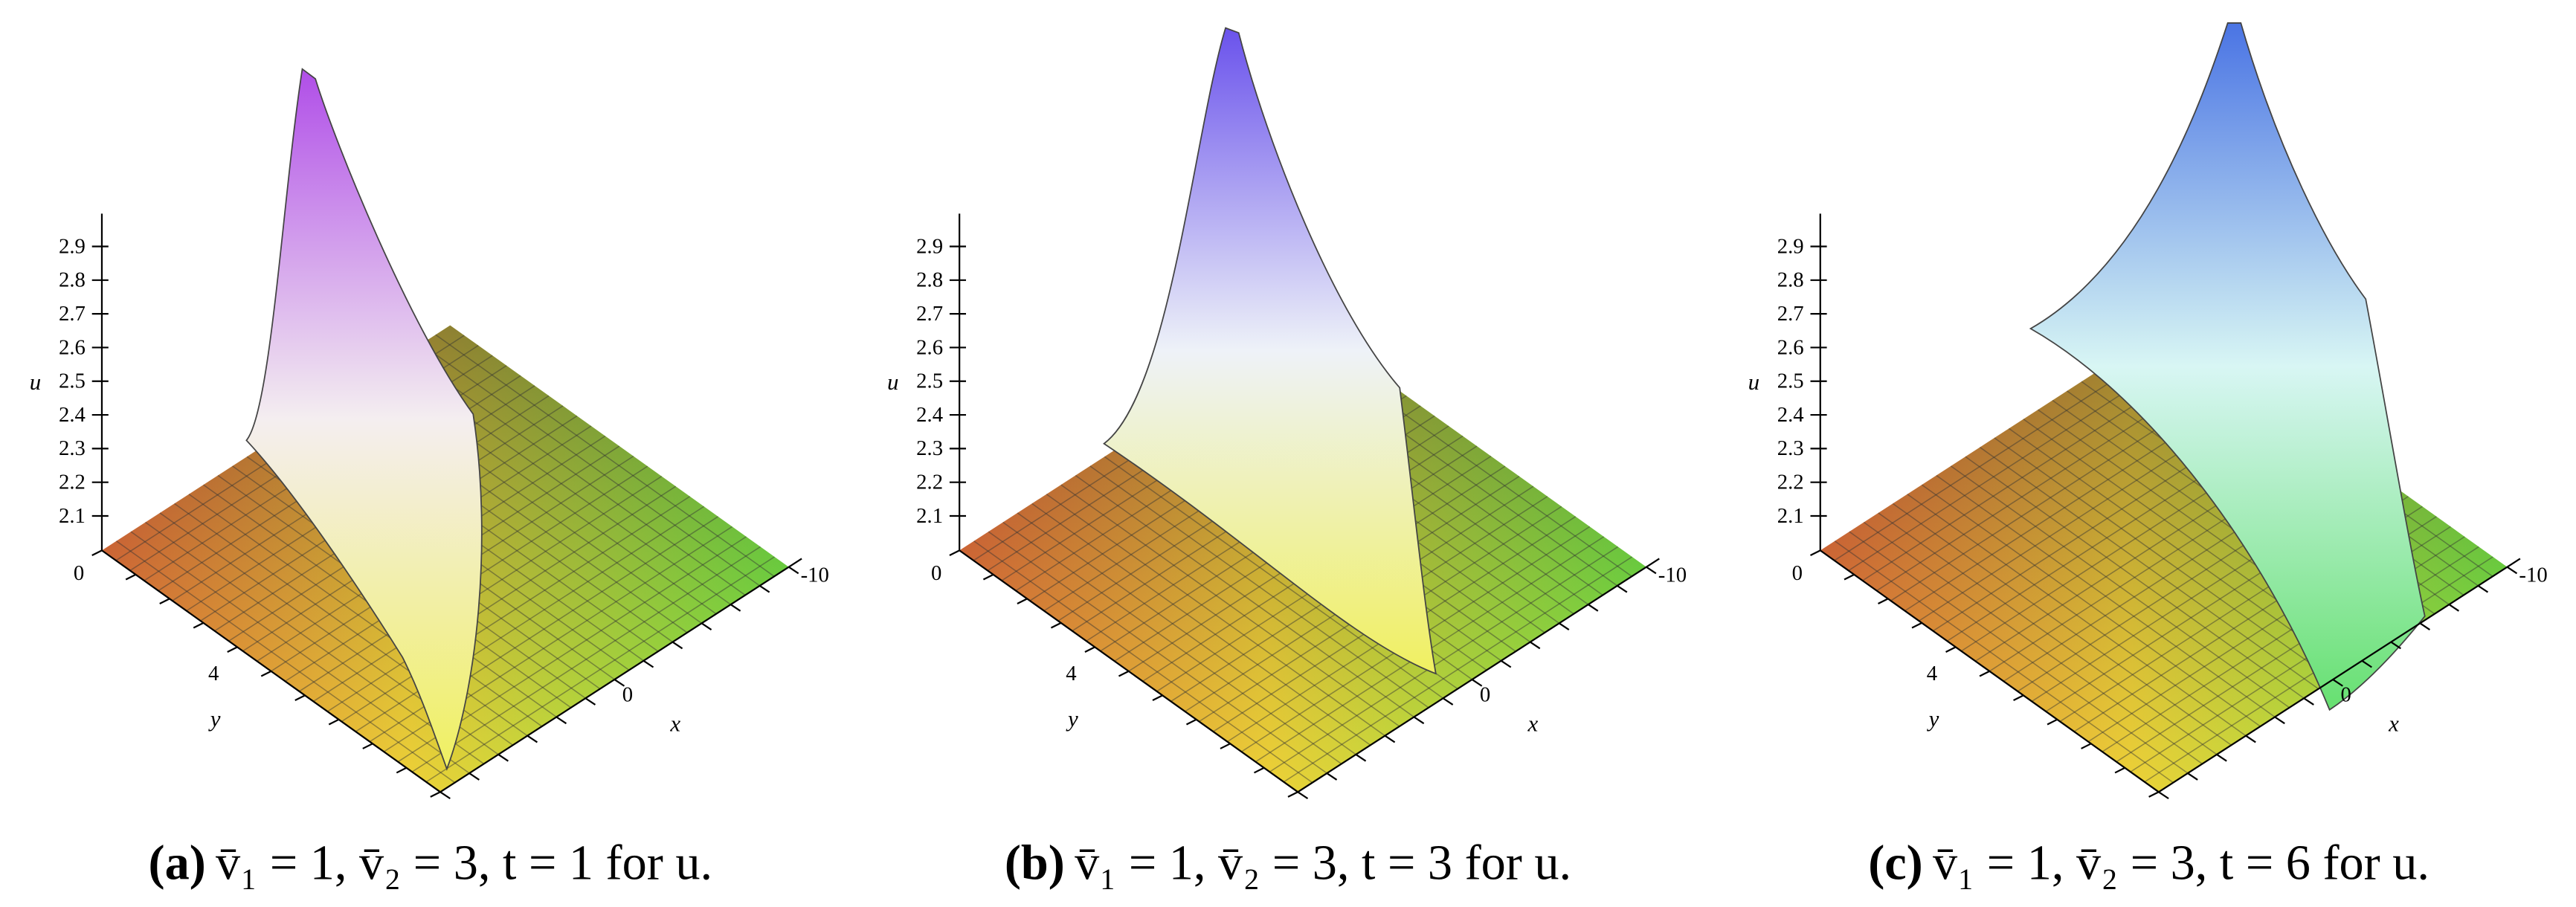 The image size is (2576, 907). What do you see at coordinates (1895, 863) in the screenshot?
I see `caption-label: (c)` at bounding box center [1895, 863].